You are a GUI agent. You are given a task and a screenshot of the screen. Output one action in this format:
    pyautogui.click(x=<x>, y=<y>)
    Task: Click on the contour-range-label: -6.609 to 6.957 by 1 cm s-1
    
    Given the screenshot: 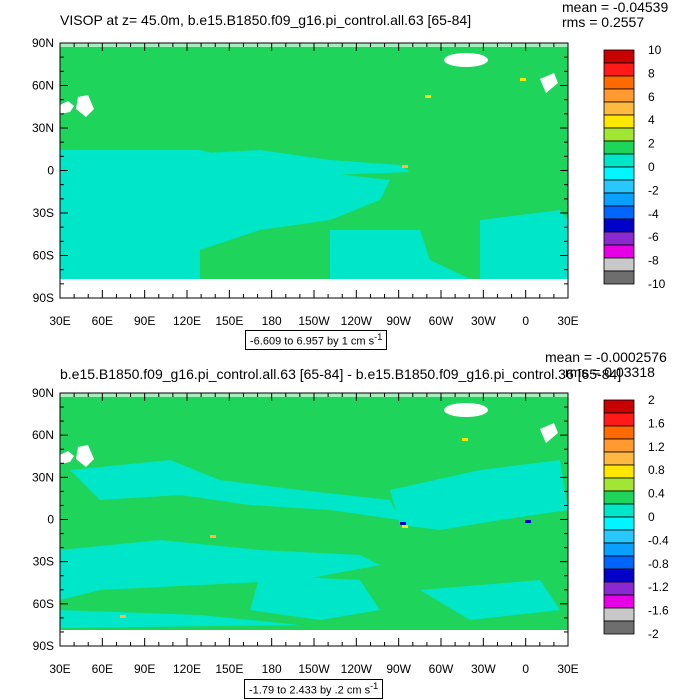 What is the action you would take?
    pyautogui.click(x=316, y=340)
    